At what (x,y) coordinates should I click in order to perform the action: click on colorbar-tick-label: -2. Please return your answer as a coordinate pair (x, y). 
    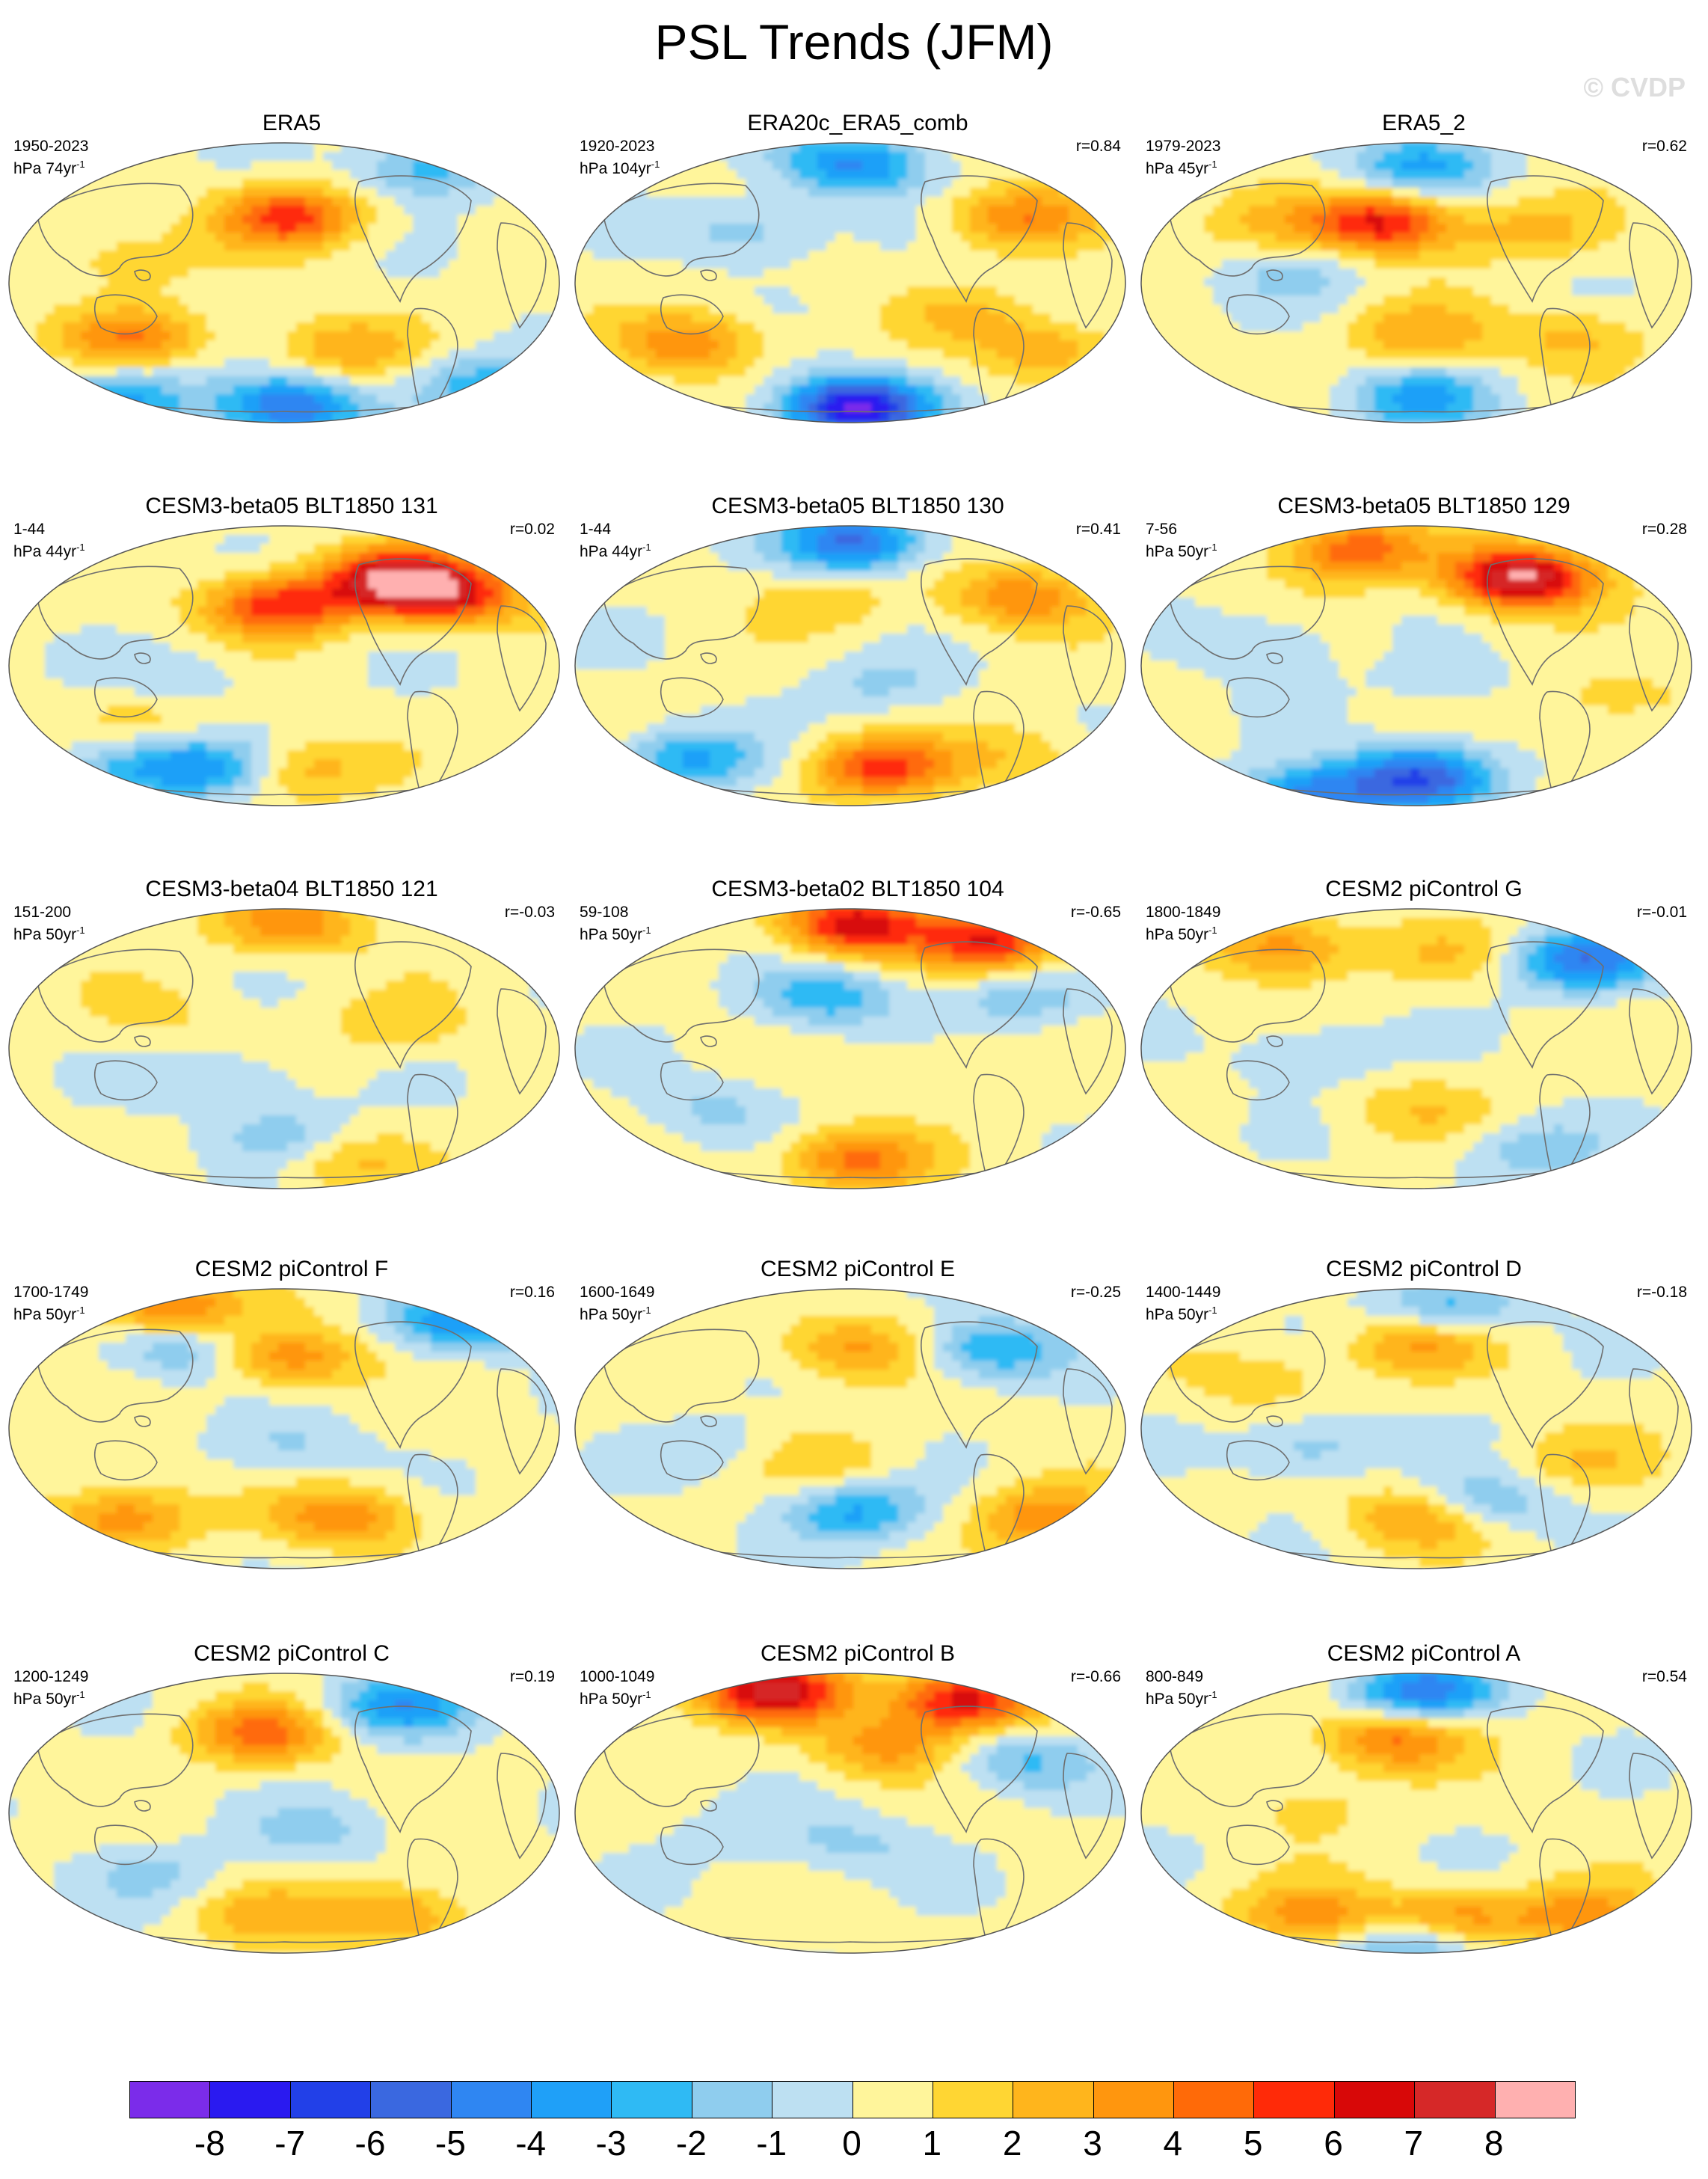
    Looking at the image, I should click on (691, 2143).